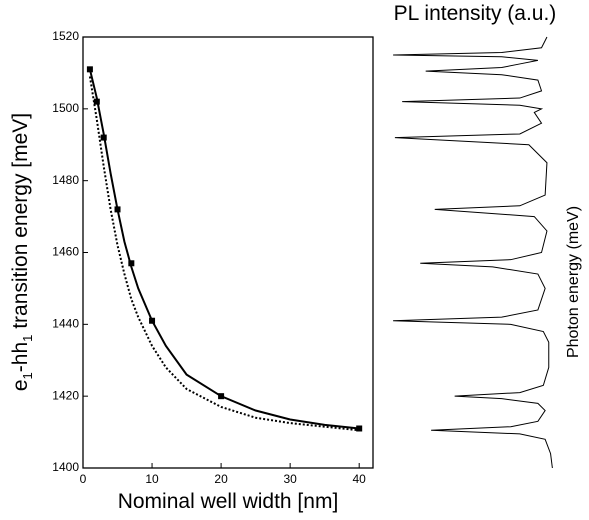 This screenshot has height=520, width=589. I want to click on right-axis-label: Photon energy (meV), so click(573, 282).